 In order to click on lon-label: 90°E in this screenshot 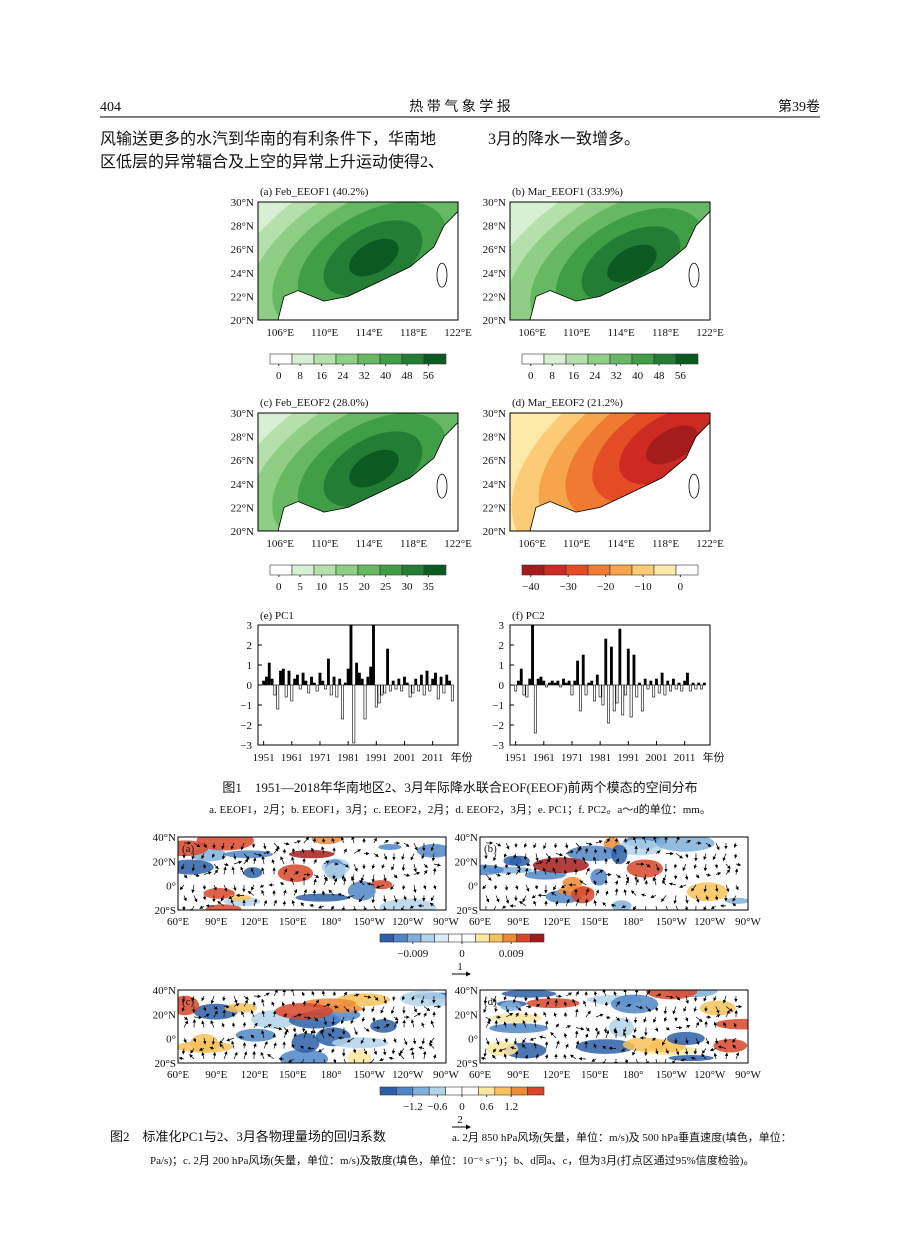, I will do `click(216, 1075)`.